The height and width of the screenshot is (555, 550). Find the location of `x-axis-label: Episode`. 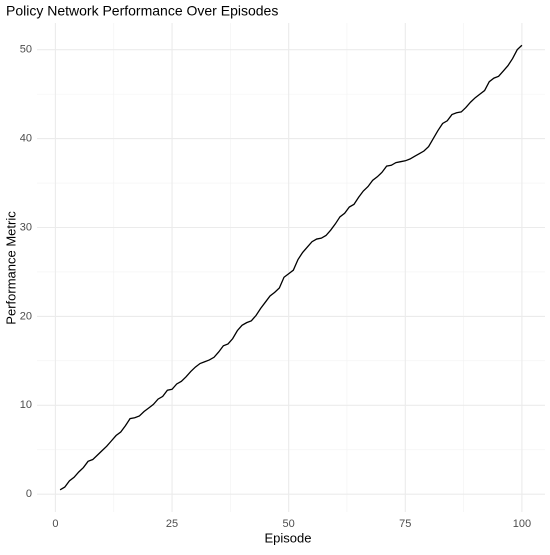

x-axis-label: Episode is located at coordinates (288, 537).